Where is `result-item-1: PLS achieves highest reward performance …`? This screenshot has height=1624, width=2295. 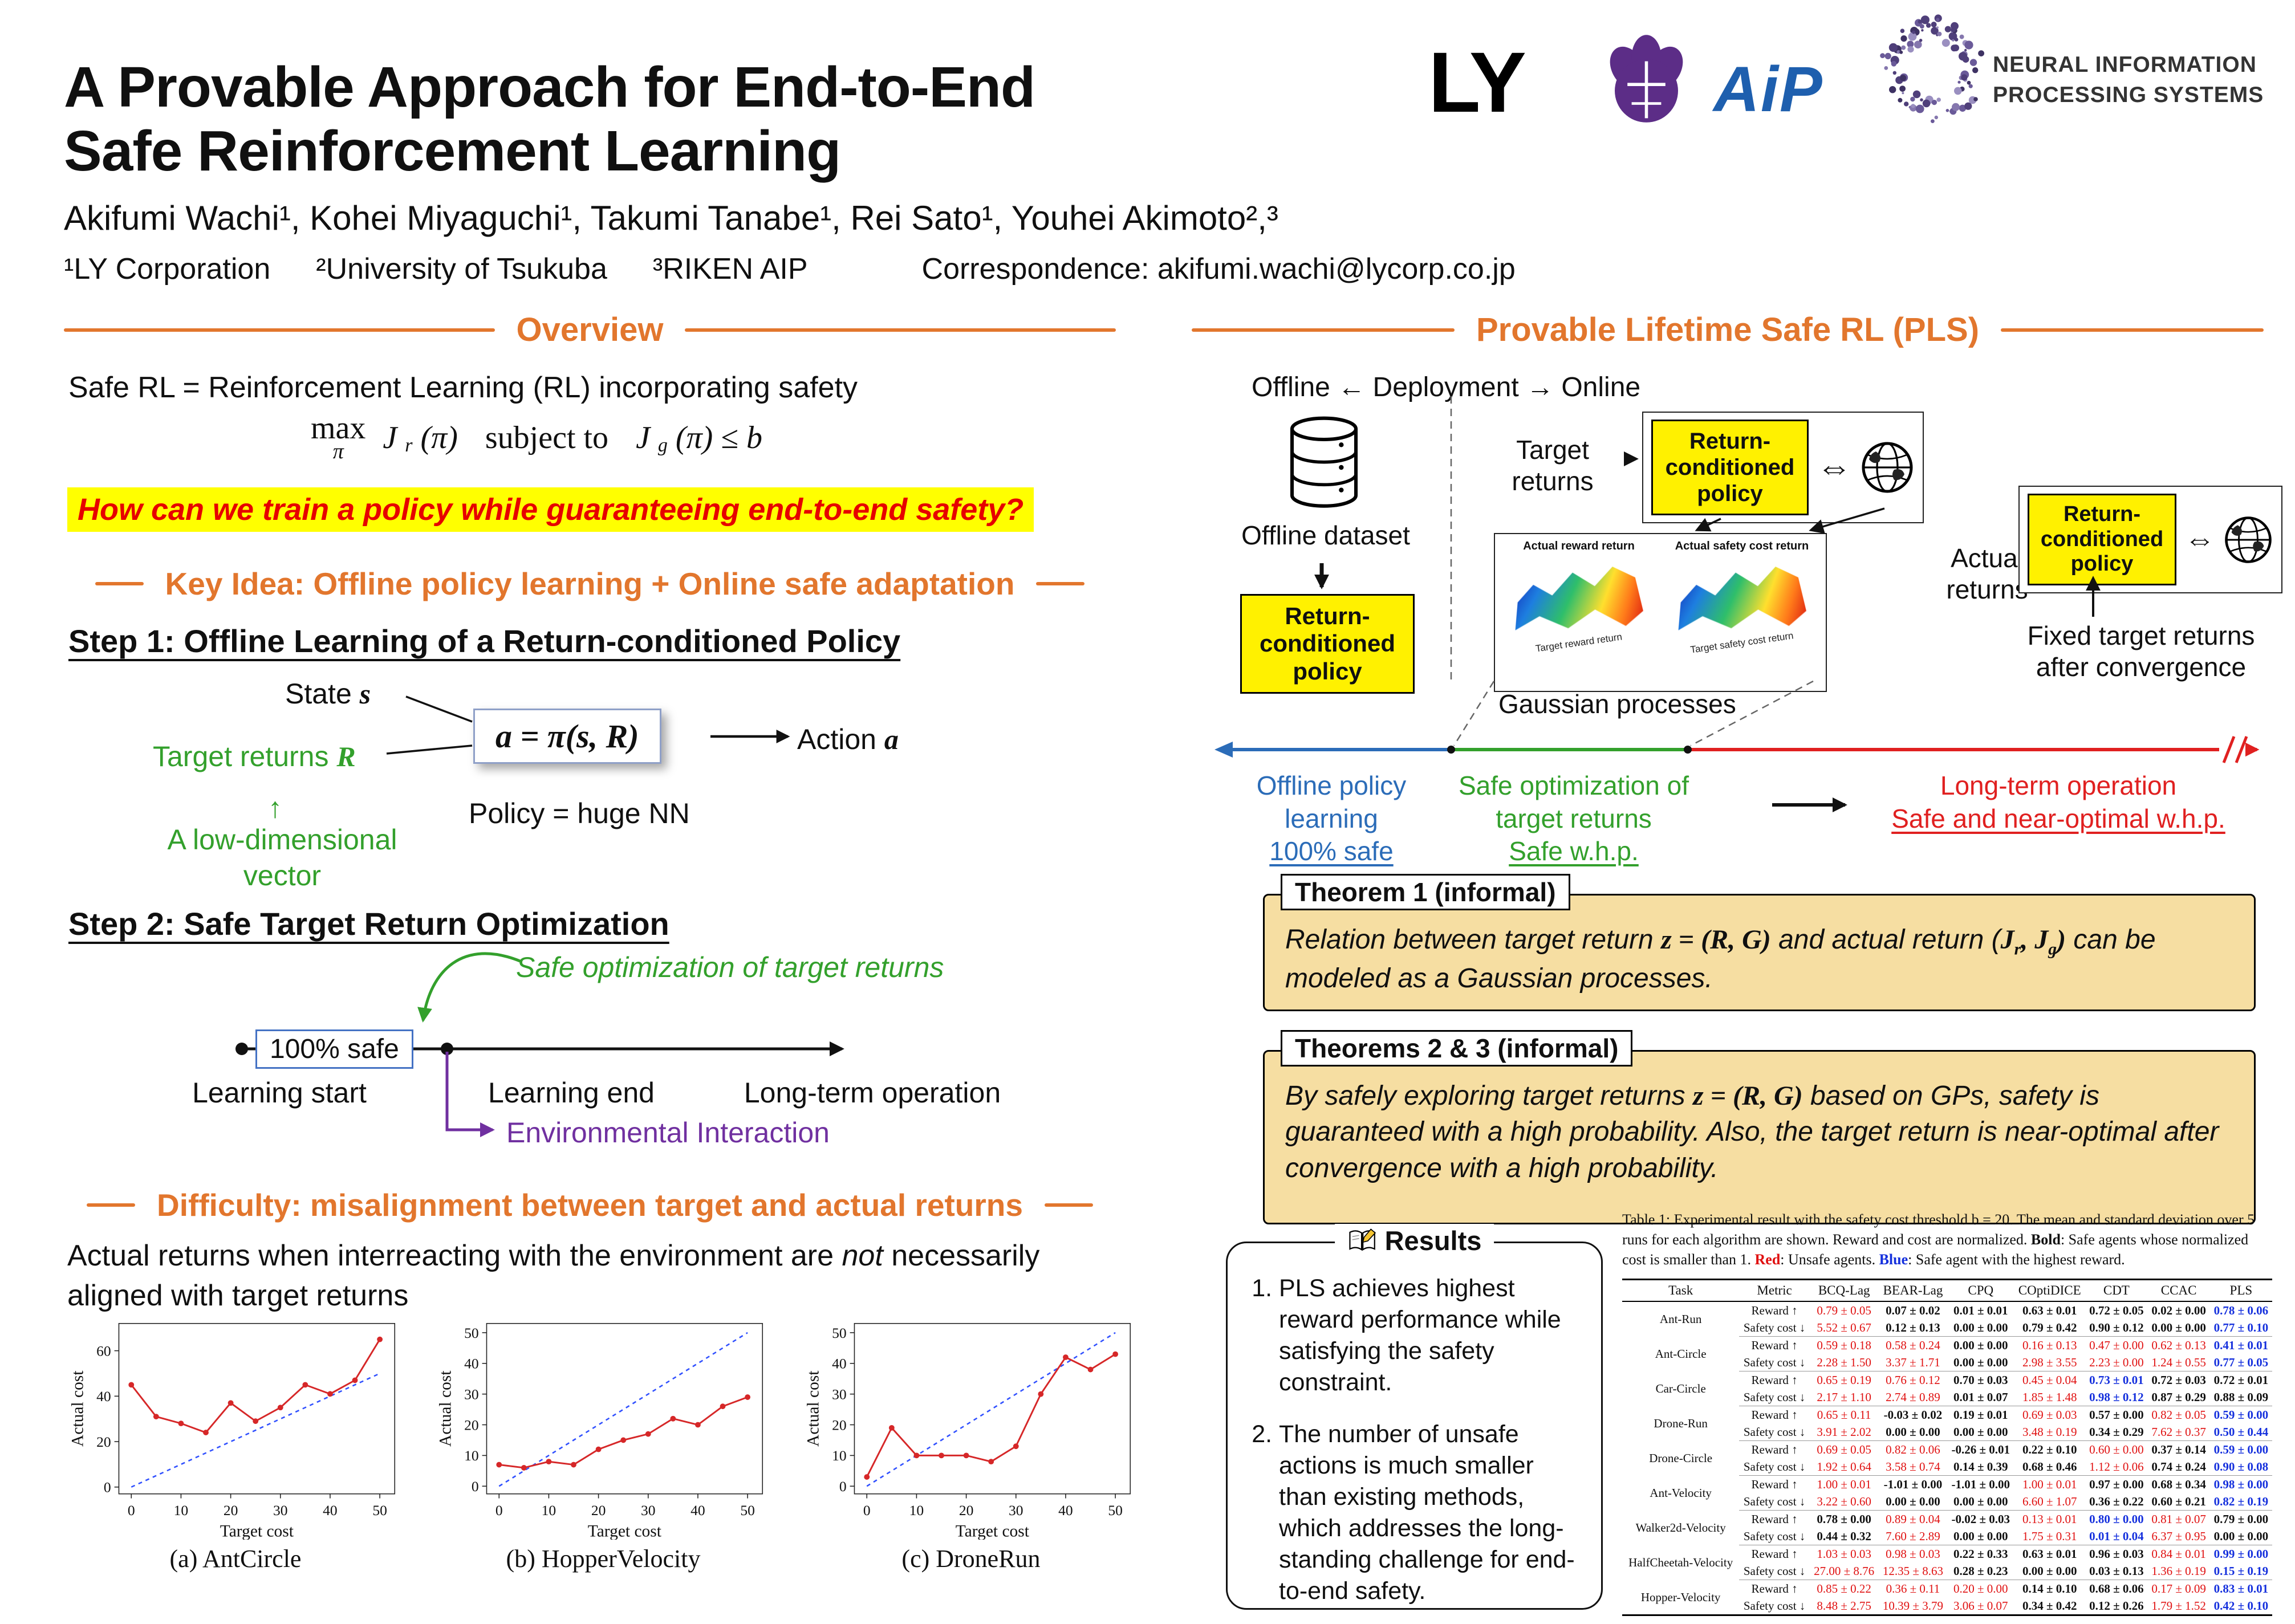
result-item-1: PLS achieves highest reward performance … is located at coordinates (1433, 1336).